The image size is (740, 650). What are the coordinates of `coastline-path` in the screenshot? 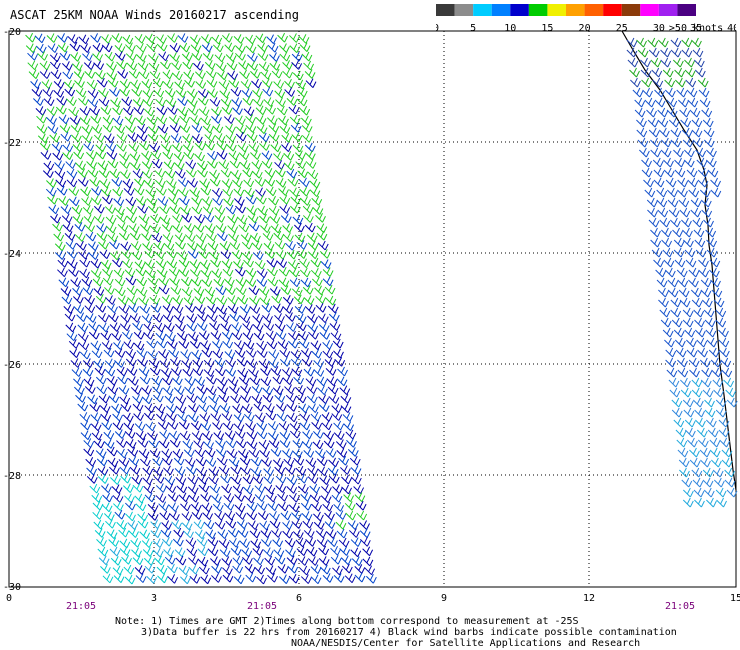 It's located at (679, 260).